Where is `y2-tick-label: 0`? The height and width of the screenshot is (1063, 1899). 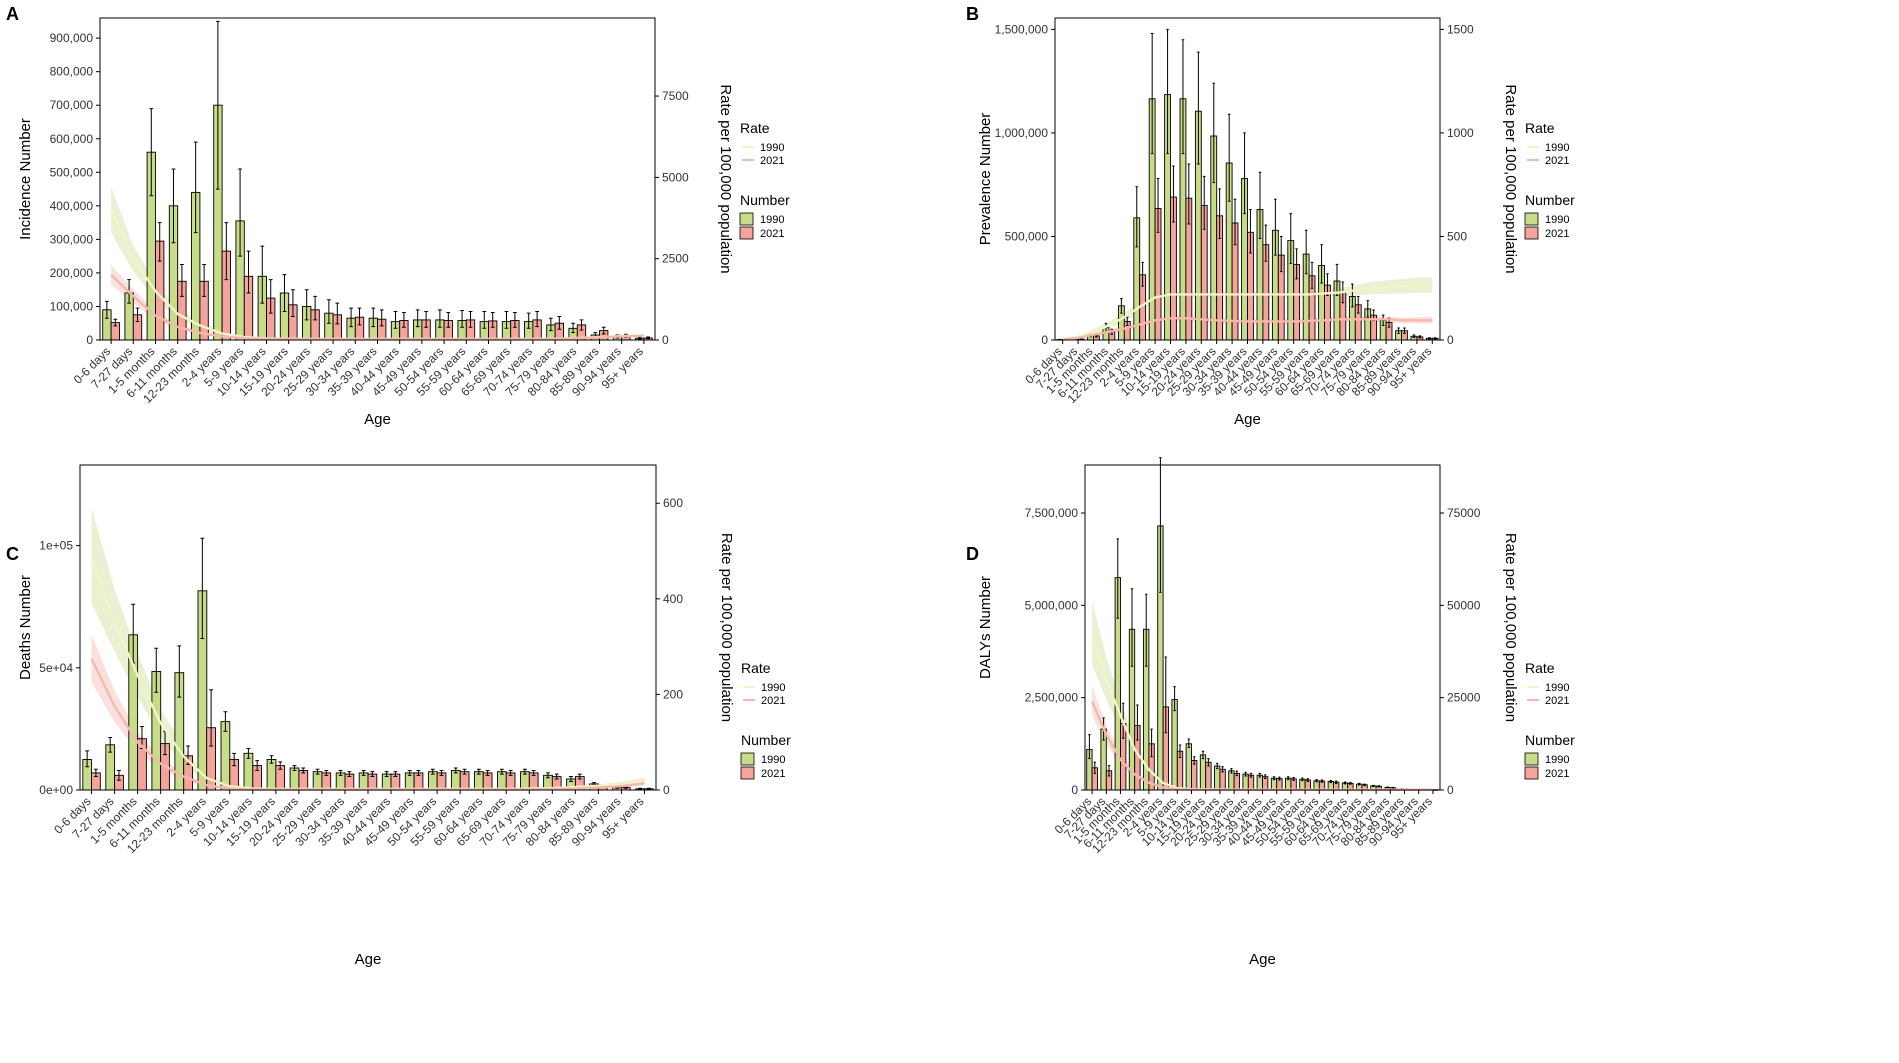
y2-tick-label: 0 is located at coordinates (1450, 340).